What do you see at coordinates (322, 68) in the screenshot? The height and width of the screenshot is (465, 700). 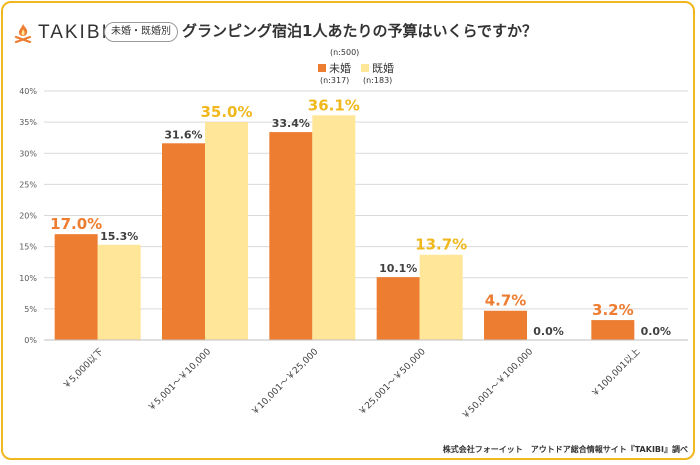 I see `legend-swatch-unmarried` at bounding box center [322, 68].